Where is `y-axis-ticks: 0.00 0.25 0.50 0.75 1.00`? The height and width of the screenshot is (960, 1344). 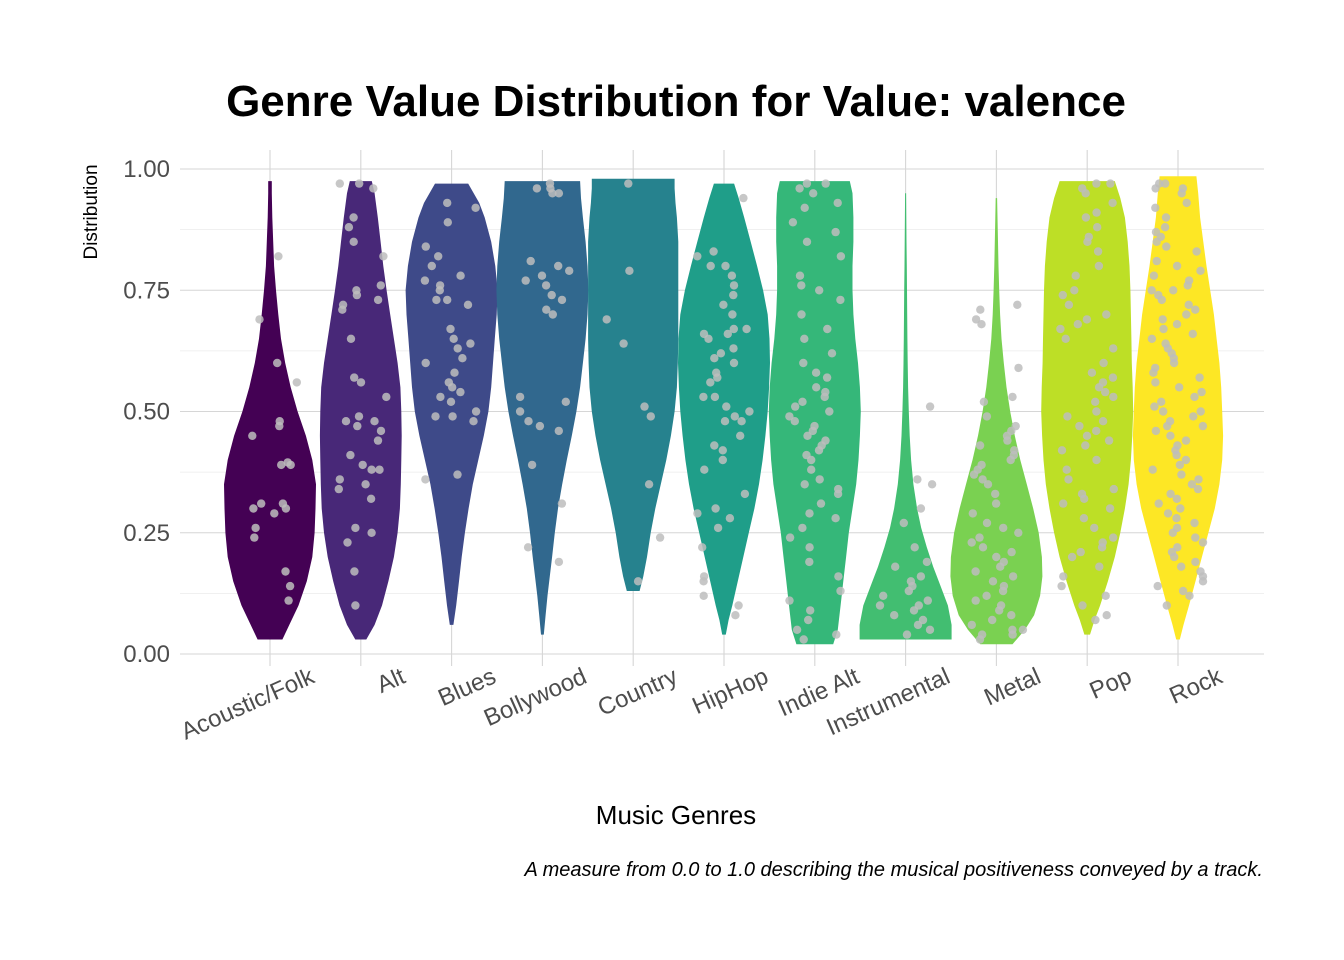 y-axis-ticks: 0.00 0.25 0.50 0.75 1.00 is located at coordinates (146, 412).